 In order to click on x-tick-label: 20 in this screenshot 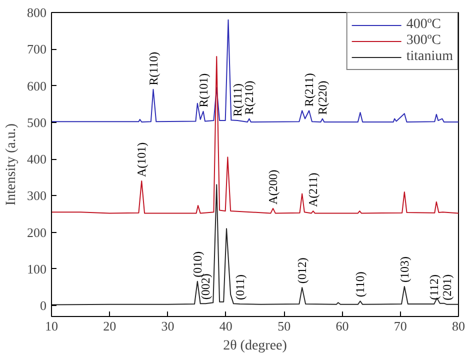, I will do `click(109, 326)`.